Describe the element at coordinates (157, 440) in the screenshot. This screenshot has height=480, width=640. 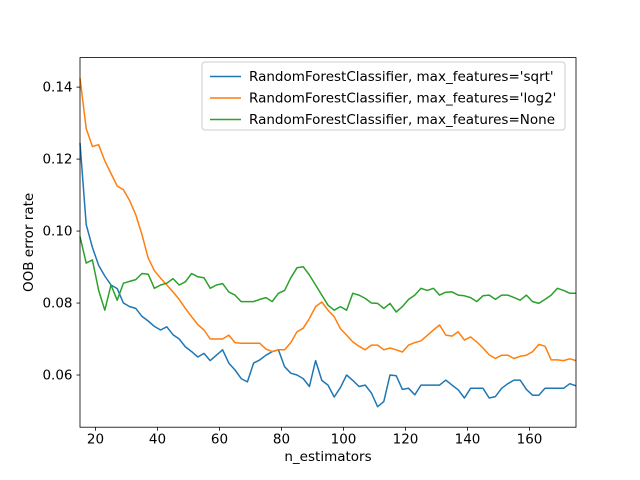
I see `x-tick-label: 40` at that location.